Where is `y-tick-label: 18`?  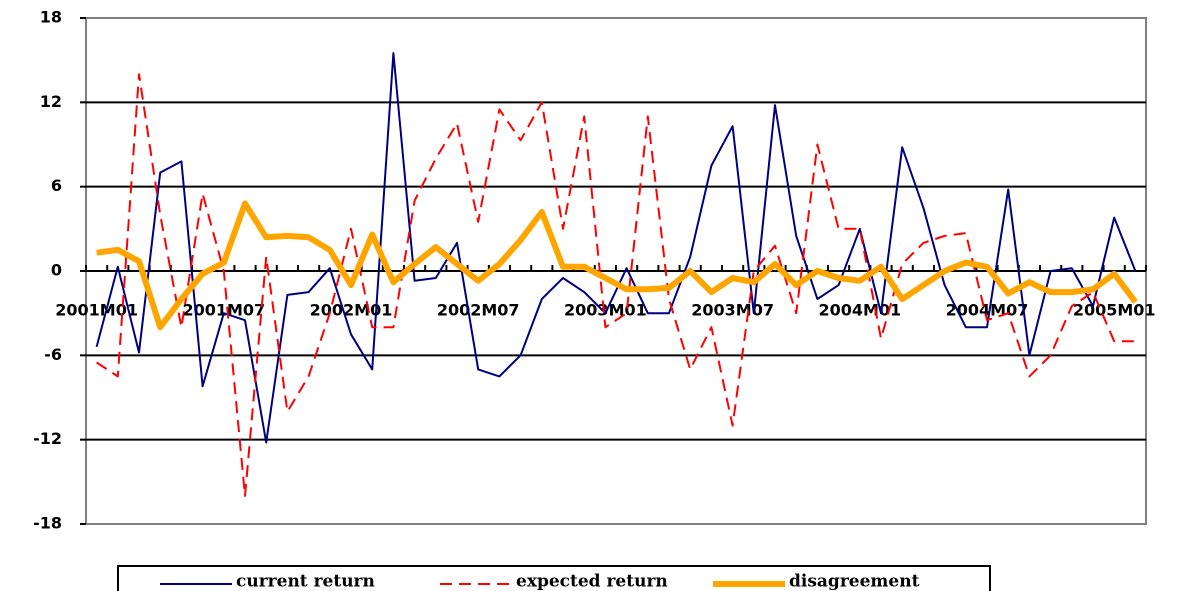 y-tick-label: 18 is located at coordinates (51, 17).